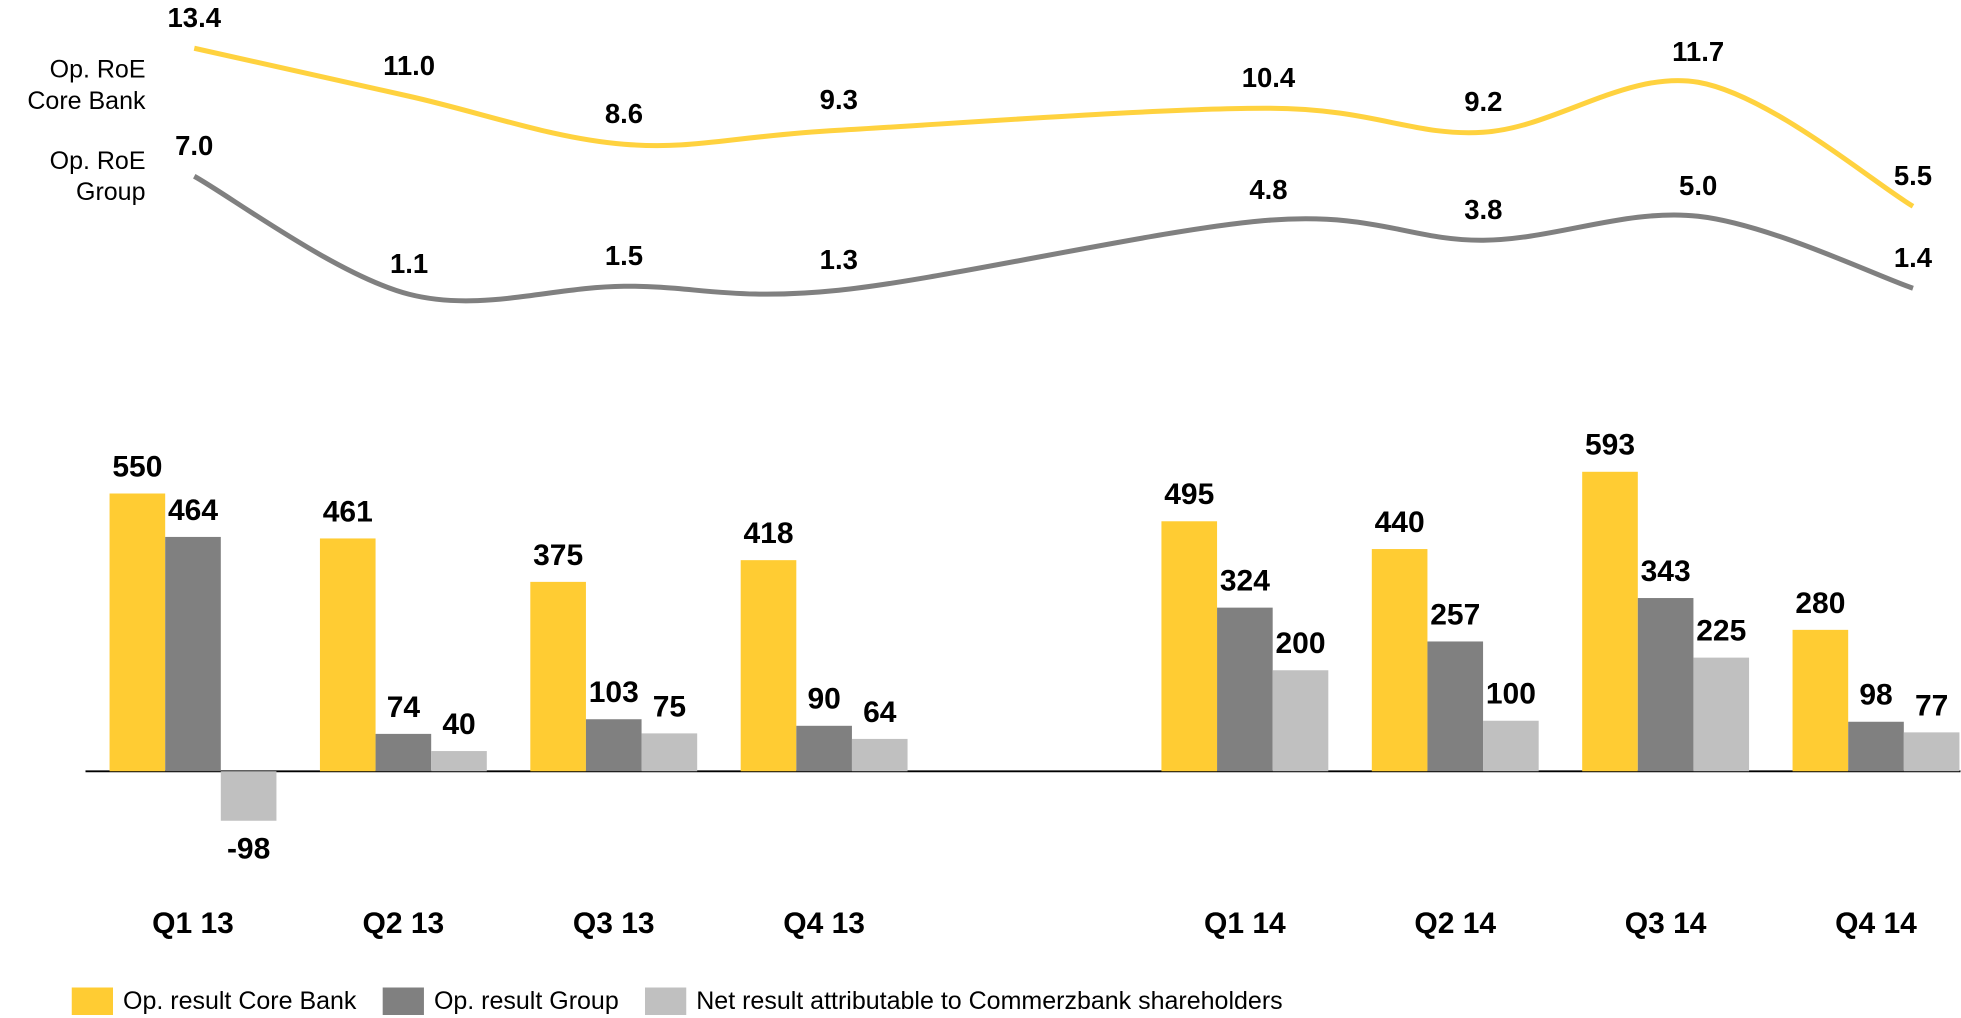  What do you see at coordinates (1666, 923) in the screenshot?
I see `x-tick-label: Q3 14` at bounding box center [1666, 923].